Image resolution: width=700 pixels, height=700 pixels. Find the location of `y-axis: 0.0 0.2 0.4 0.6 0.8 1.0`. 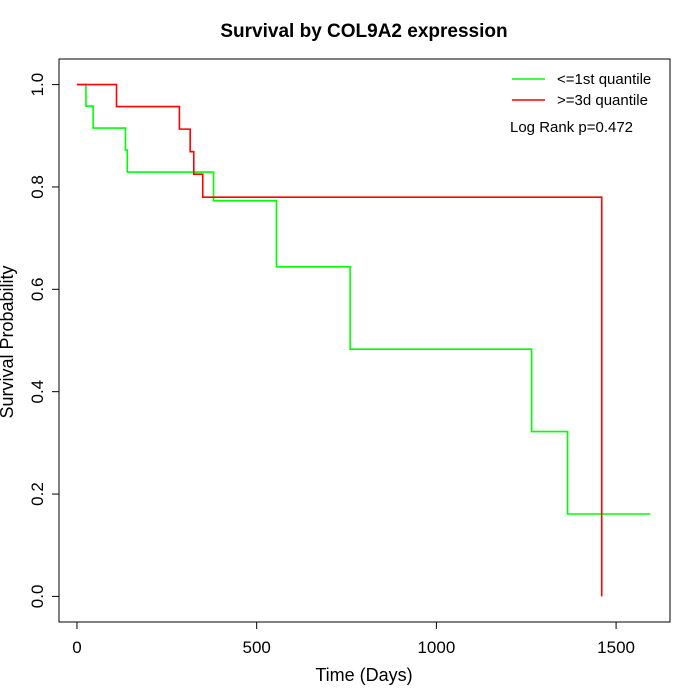

y-axis: 0.0 0.2 0.4 0.6 0.8 1.0 is located at coordinates (44, 341).